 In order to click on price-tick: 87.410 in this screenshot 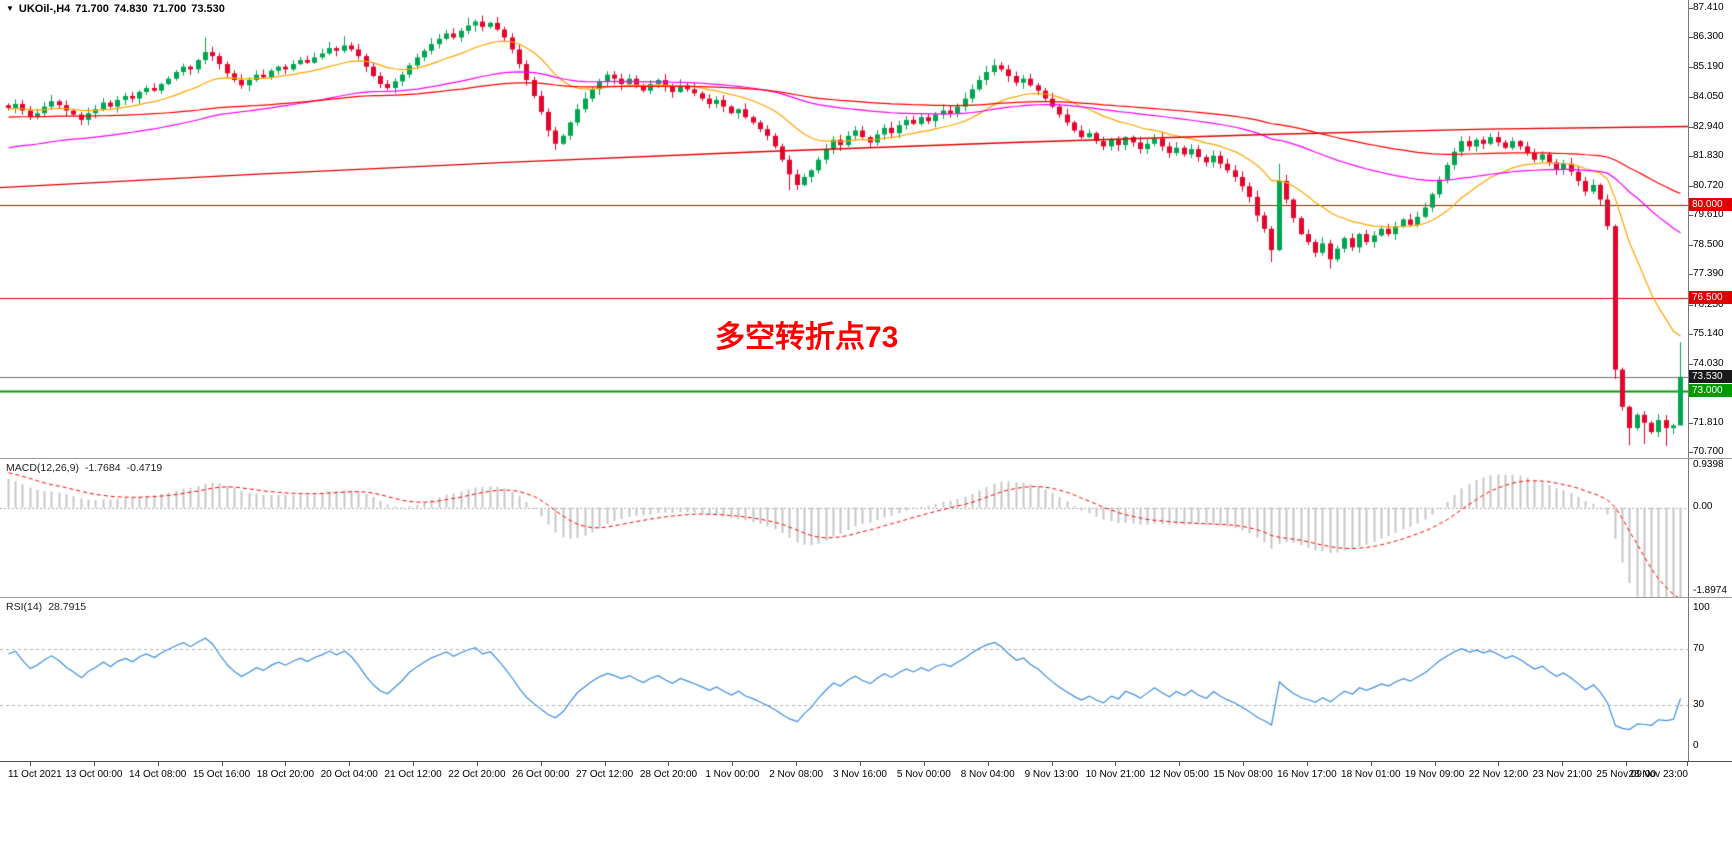, I will do `click(1708, 7)`.